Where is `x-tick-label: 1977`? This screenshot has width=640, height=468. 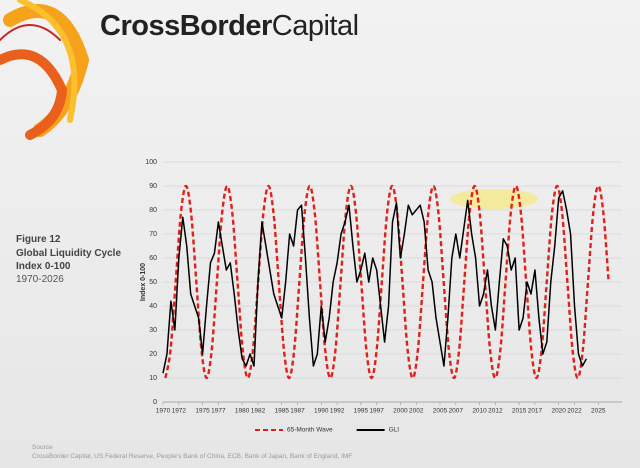 x-tick-label: 1977 is located at coordinates (218, 411).